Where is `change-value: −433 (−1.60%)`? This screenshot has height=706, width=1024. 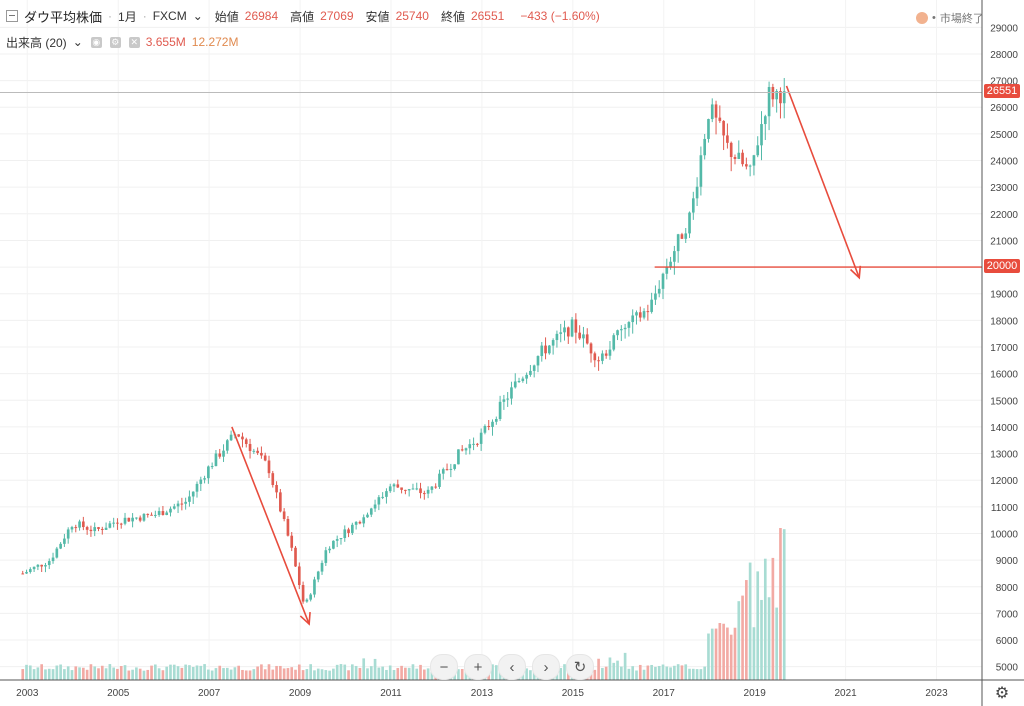
change-value: −433 (−1.60%) is located at coordinates (560, 16).